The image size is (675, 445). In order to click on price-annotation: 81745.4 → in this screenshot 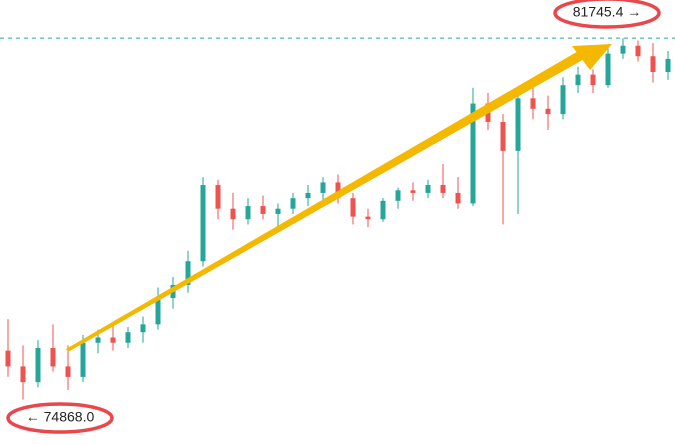, I will do `click(607, 12)`.